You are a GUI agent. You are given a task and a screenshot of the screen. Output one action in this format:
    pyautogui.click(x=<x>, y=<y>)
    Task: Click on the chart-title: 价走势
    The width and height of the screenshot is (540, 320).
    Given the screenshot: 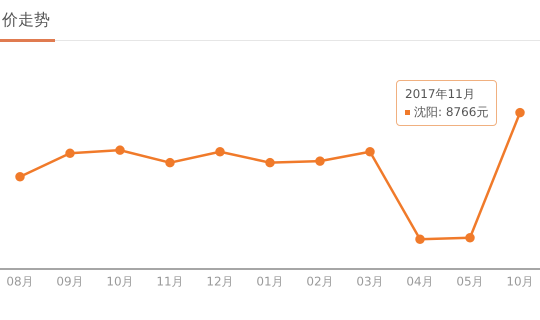 What is the action you would take?
    pyautogui.click(x=26, y=20)
    